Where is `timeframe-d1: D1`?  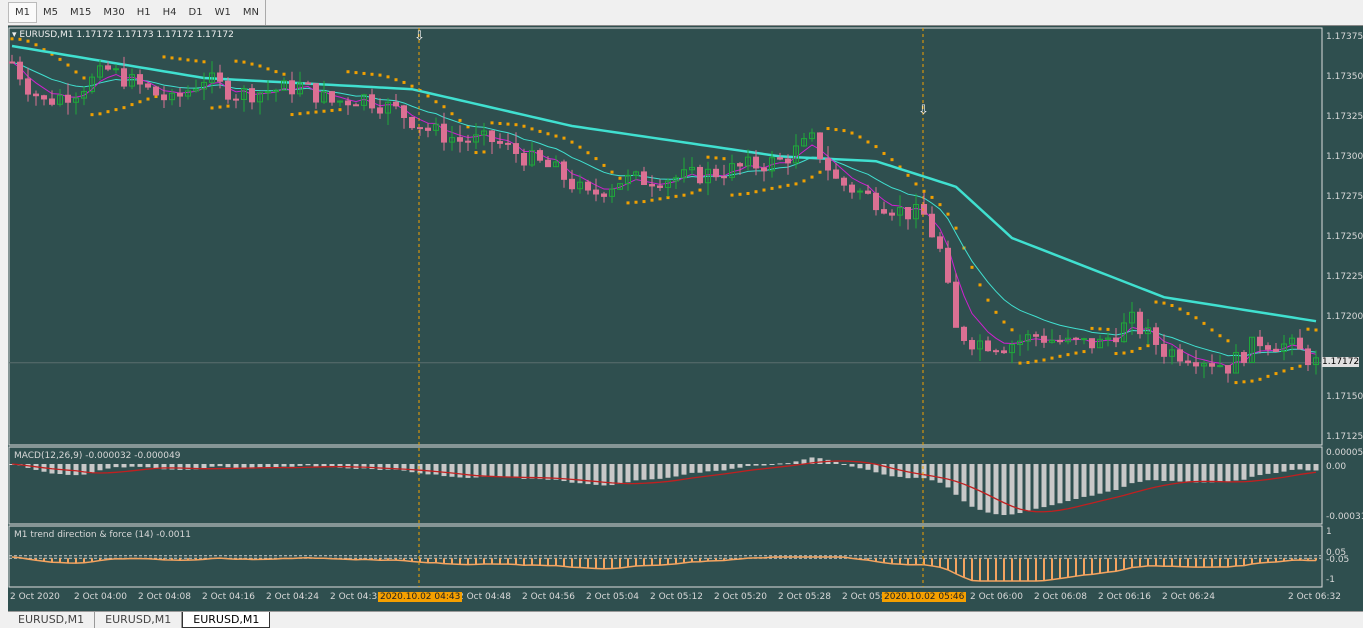
timeframe-d1: D1 is located at coordinates (195, 12).